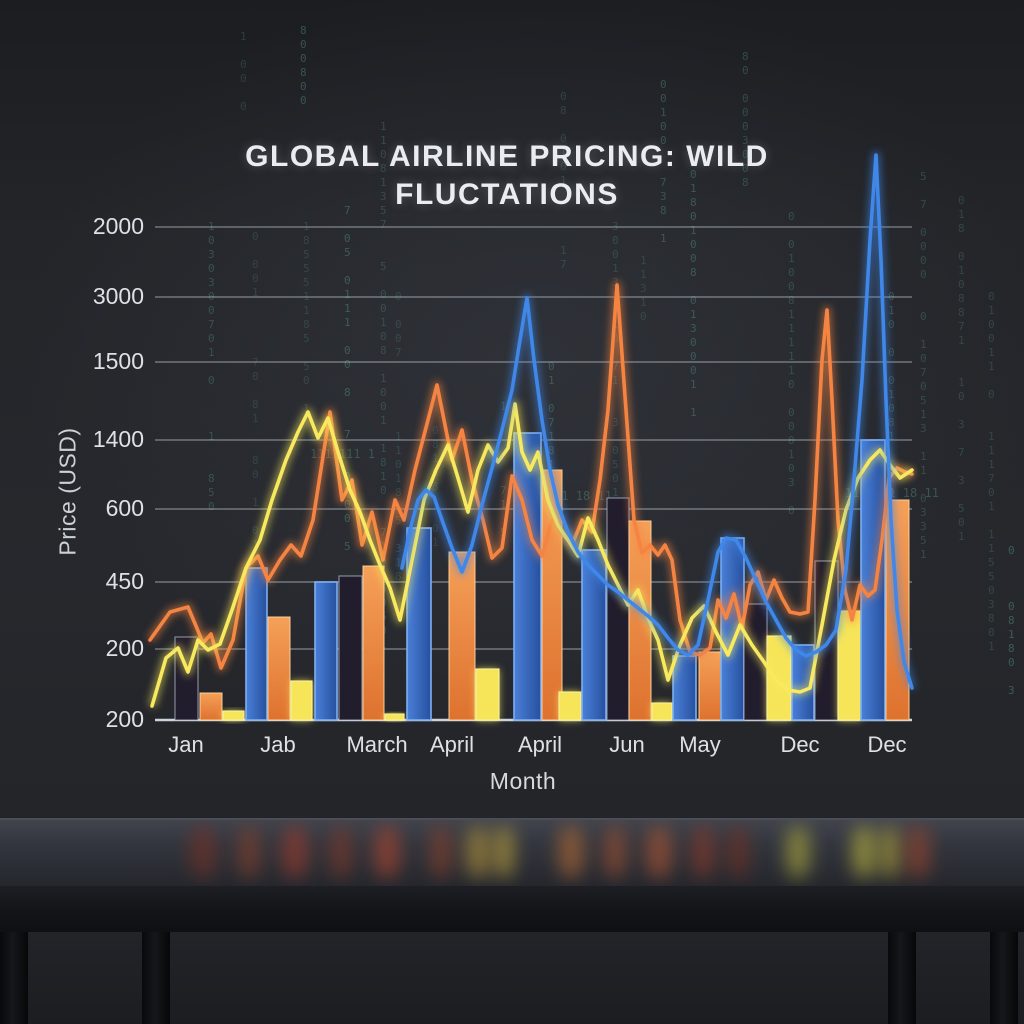 The width and height of the screenshot is (1024, 1024). Describe the element at coordinates (118, 226) in the screenshot. I see `y-tick-label: 2000` at that location.